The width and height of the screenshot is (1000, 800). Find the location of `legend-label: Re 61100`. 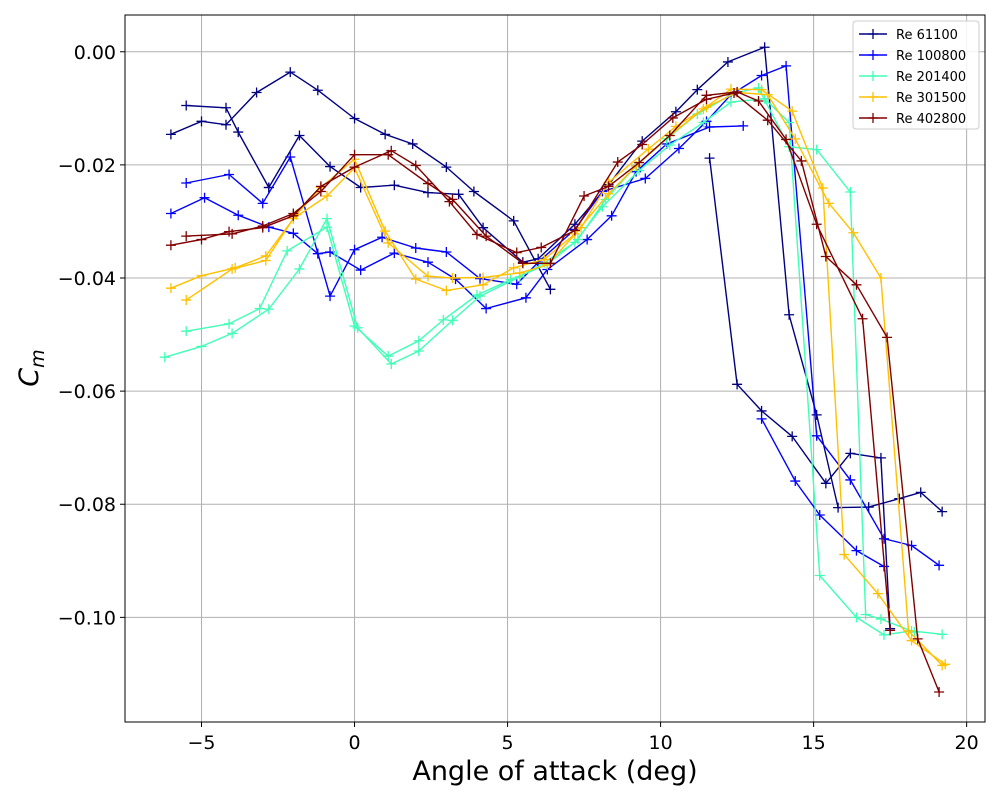

legend-label: Re 61100 is located at coordinates (927, 35).